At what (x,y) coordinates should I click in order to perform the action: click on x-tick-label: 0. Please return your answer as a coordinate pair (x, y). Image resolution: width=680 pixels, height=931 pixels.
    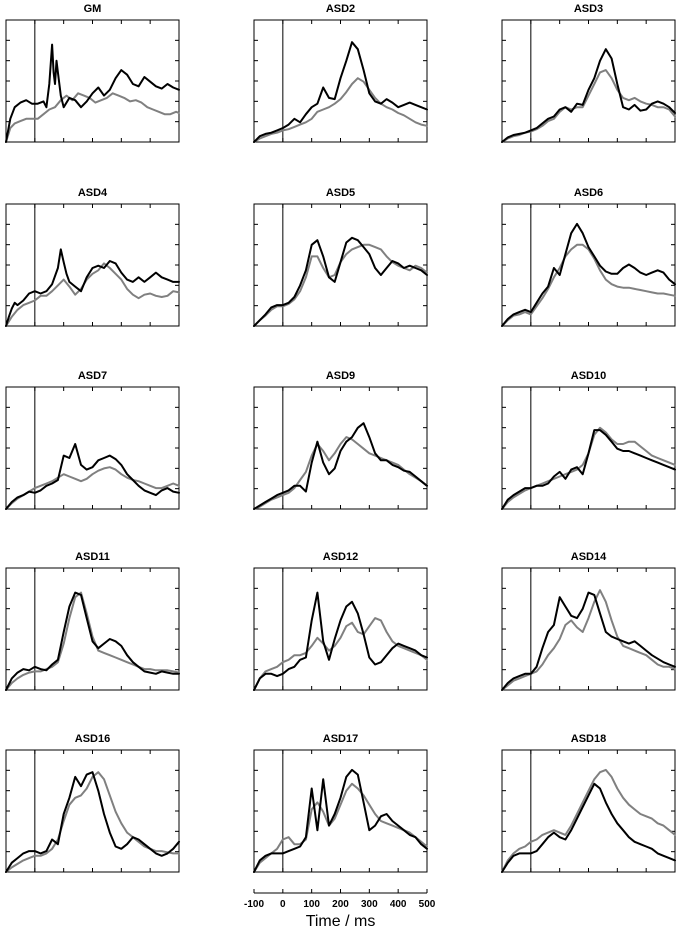
    Looking at the image, I should click on (283, 904).